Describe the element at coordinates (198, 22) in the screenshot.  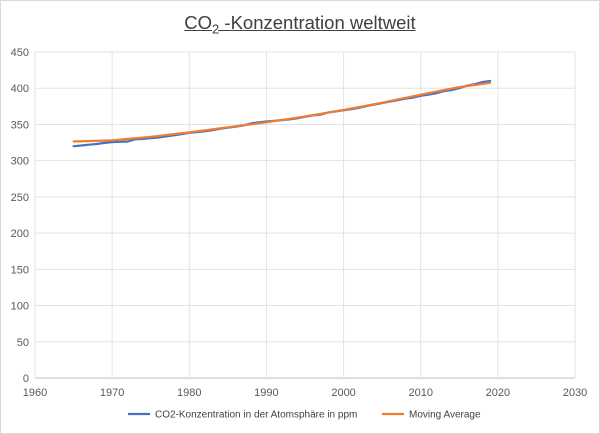
I see `title-prefix: CO` at that location.